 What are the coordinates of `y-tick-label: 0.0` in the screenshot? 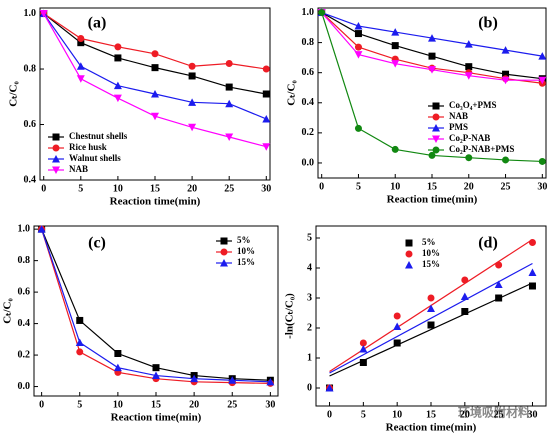 It's located at (24, 386).